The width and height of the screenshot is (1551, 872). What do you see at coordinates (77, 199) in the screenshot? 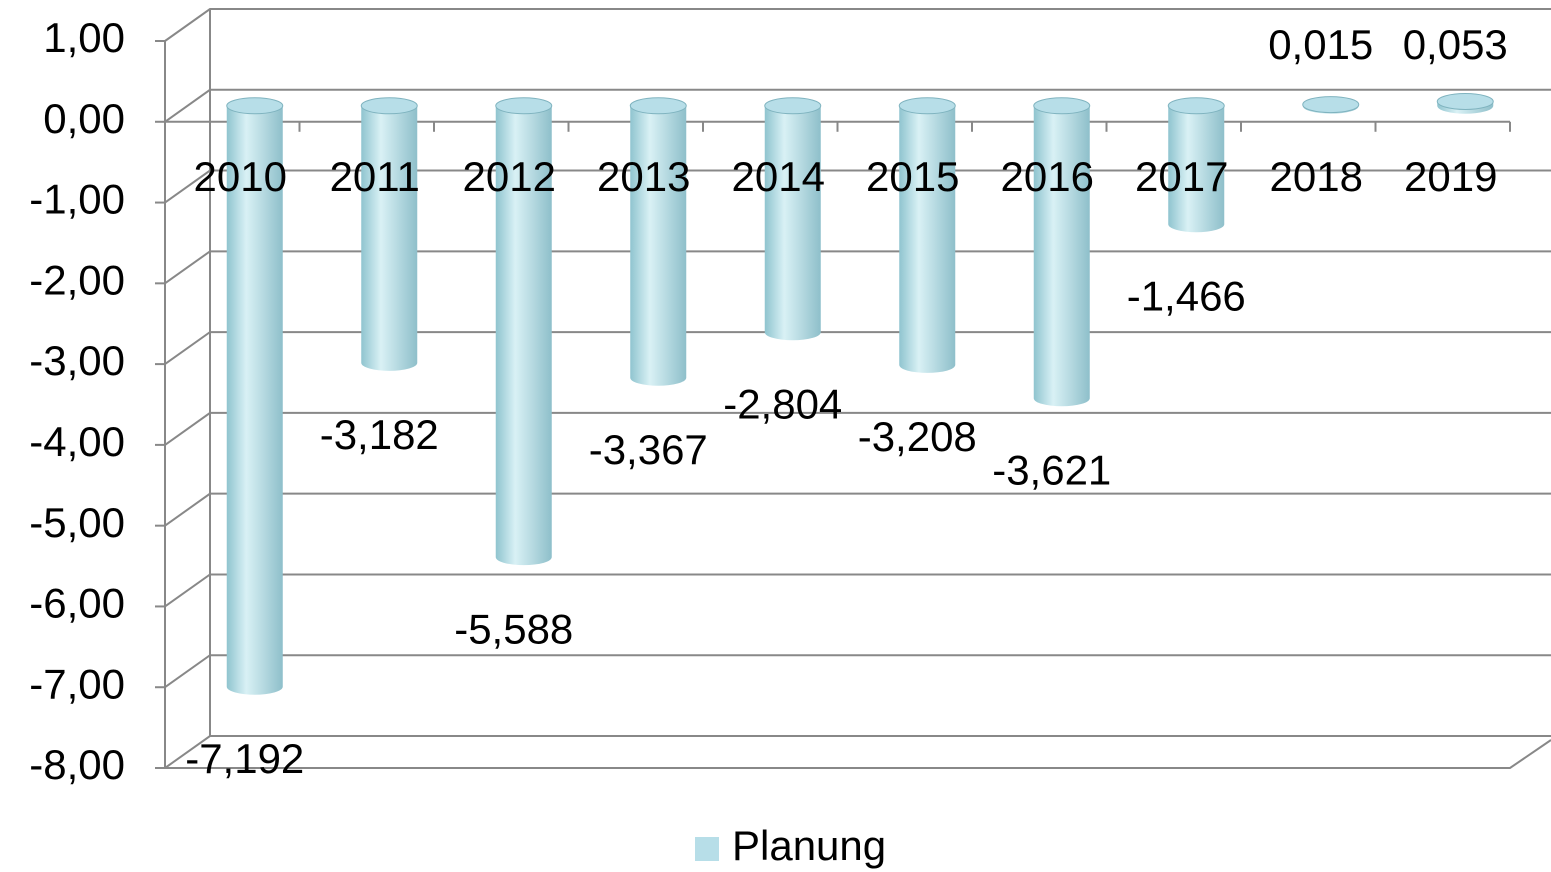
I see `y-tick-label: -1,00` at bounding box center [77, 199].